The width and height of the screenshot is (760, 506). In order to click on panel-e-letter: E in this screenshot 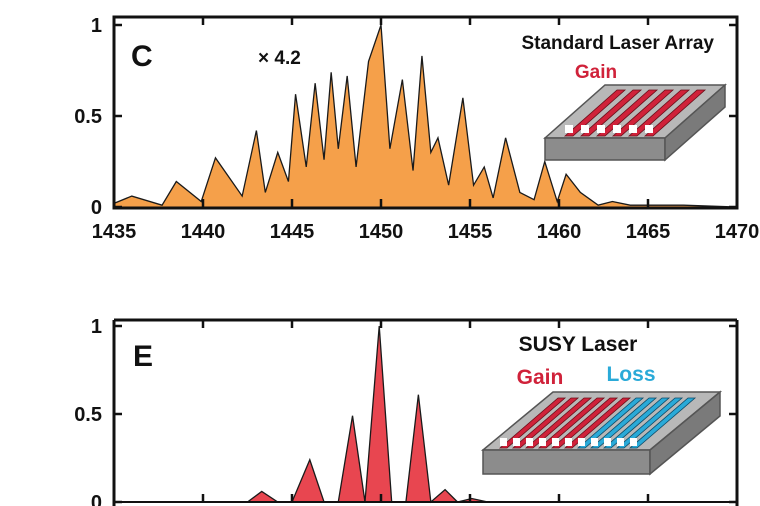, I will do `click(143, 356)`.